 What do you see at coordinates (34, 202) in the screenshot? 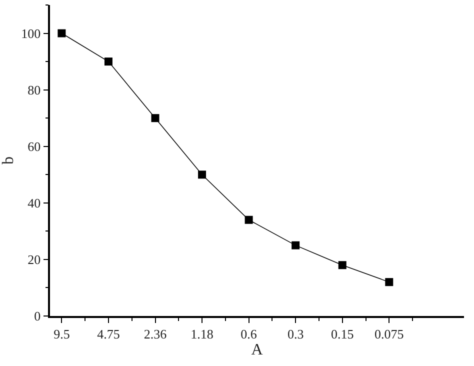
I see `y-tick-label: 40` at bounding box center [34, 202].